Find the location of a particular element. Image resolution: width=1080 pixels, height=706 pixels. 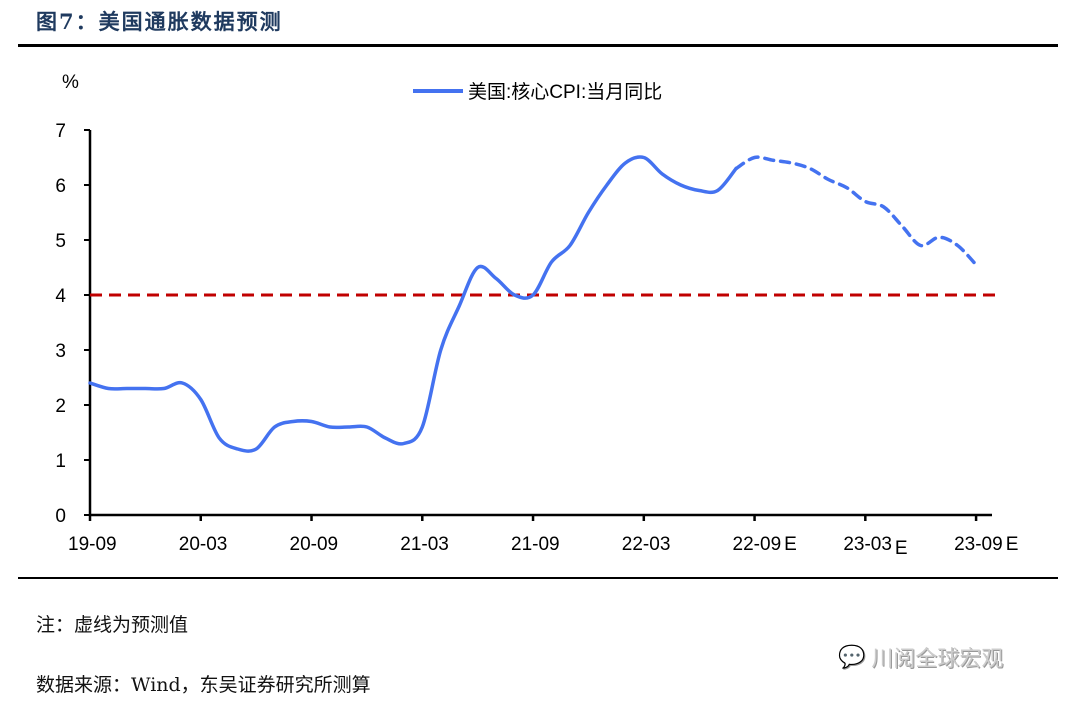

y-axis-label: % is located at coordinates (70, 82).